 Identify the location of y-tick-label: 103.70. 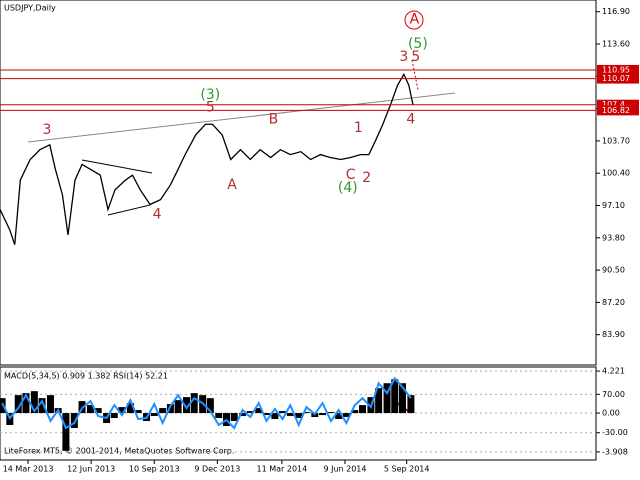
(616, 140).